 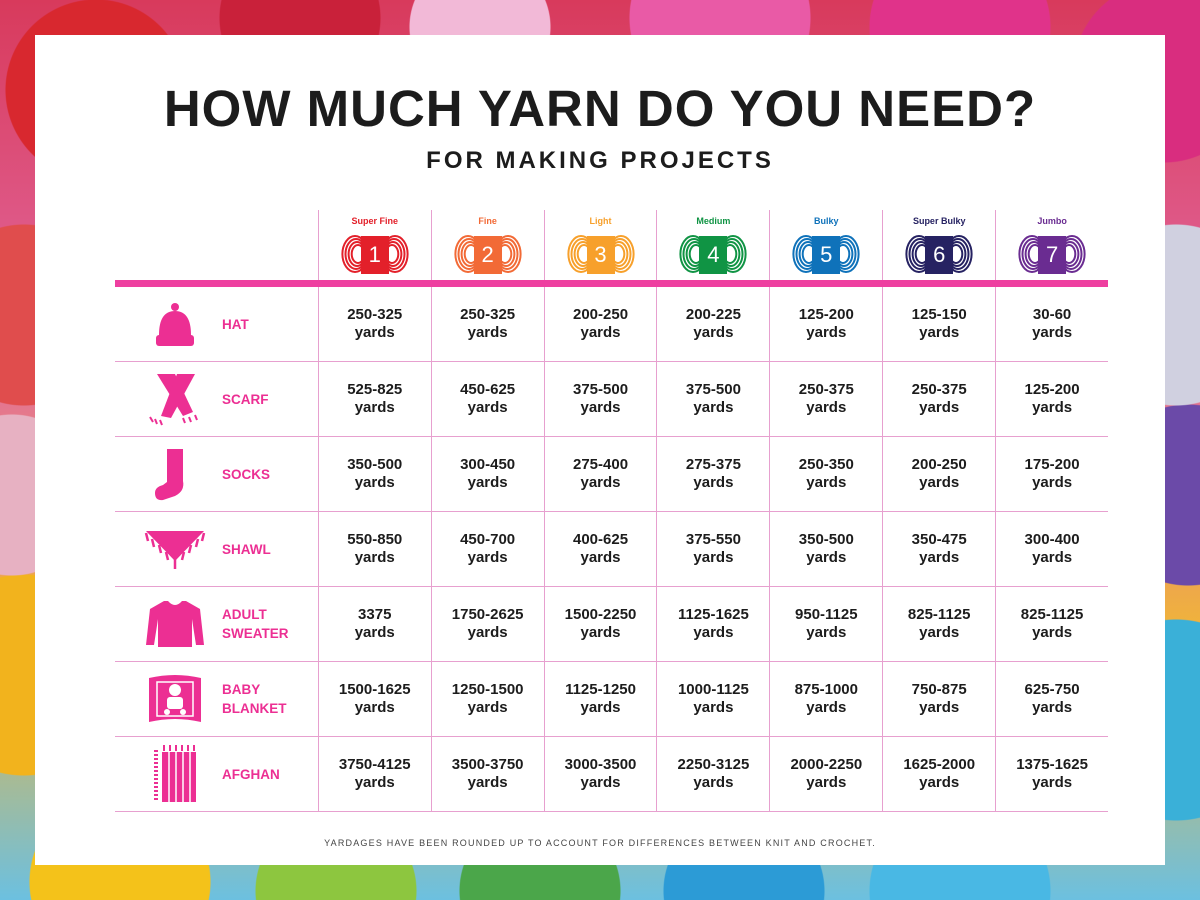 What do you see at coordinates (713, 539) in the screenshot?
I see `yardage-value: 375-550` at bounding box center [713, 539].